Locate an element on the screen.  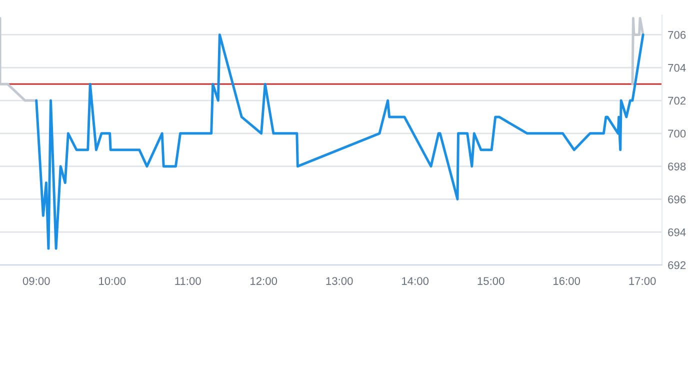
x-tick-label: 12:00 is located at coordinates (264, 281).